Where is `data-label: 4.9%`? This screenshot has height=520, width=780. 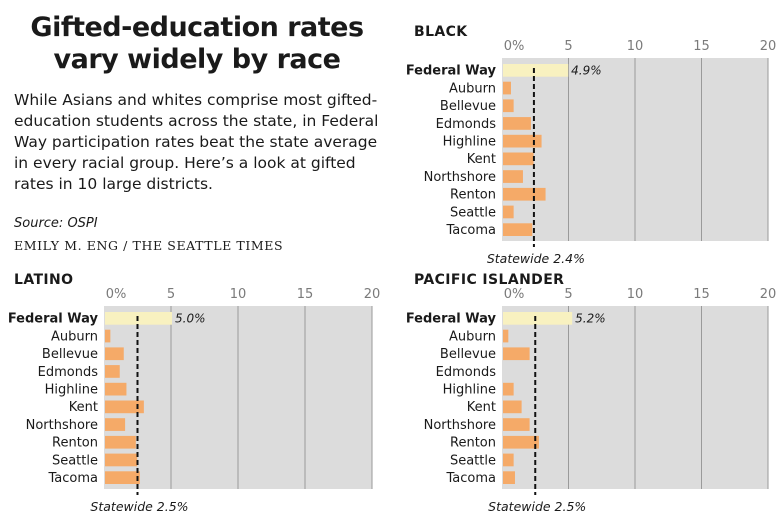 data-label: 4.9% is located at coordinates (586, 71).